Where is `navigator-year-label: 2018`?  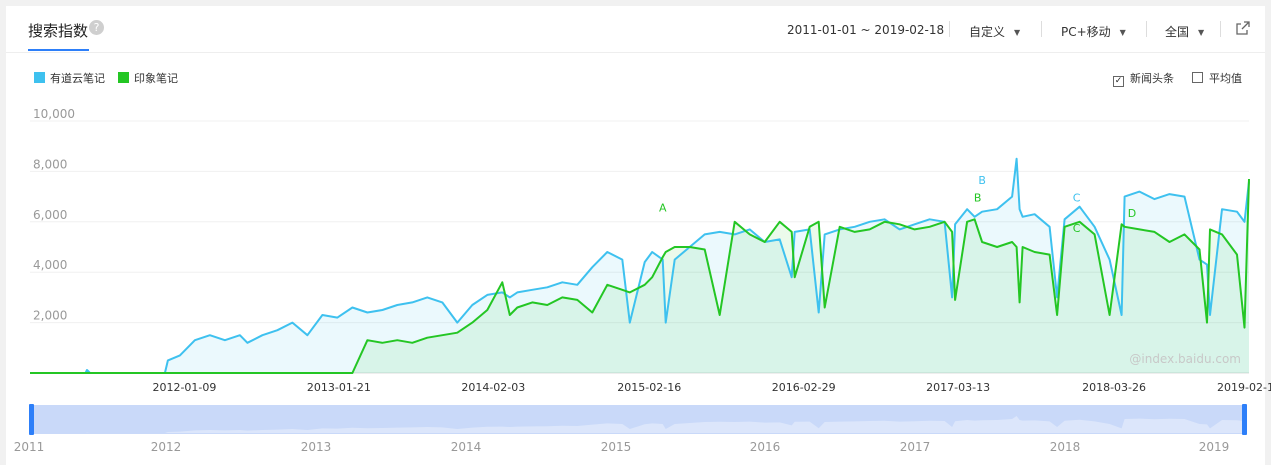 navigator-year-label: 2018 is located at coordinates (1065, 447).